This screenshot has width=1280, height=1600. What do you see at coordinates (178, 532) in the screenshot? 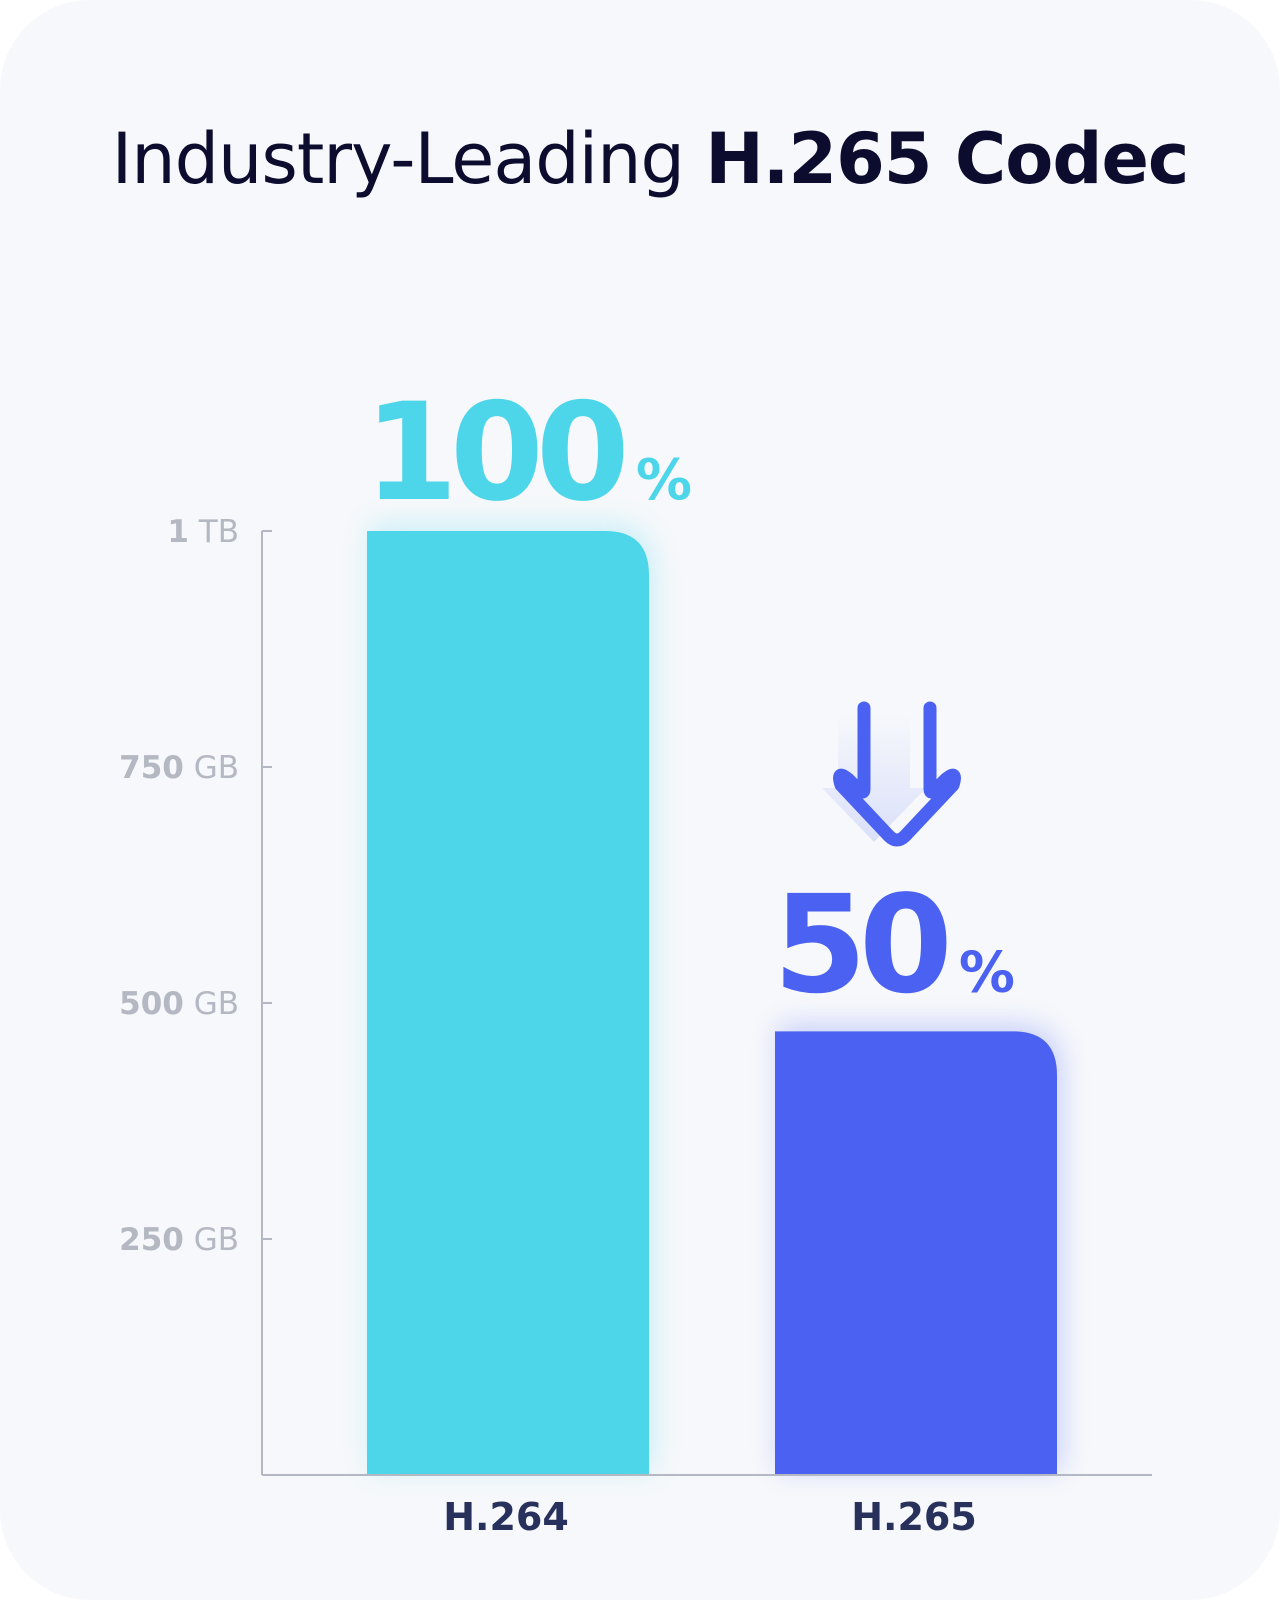
I see `y-tick-number: 1` at bounding box center [178, 532].